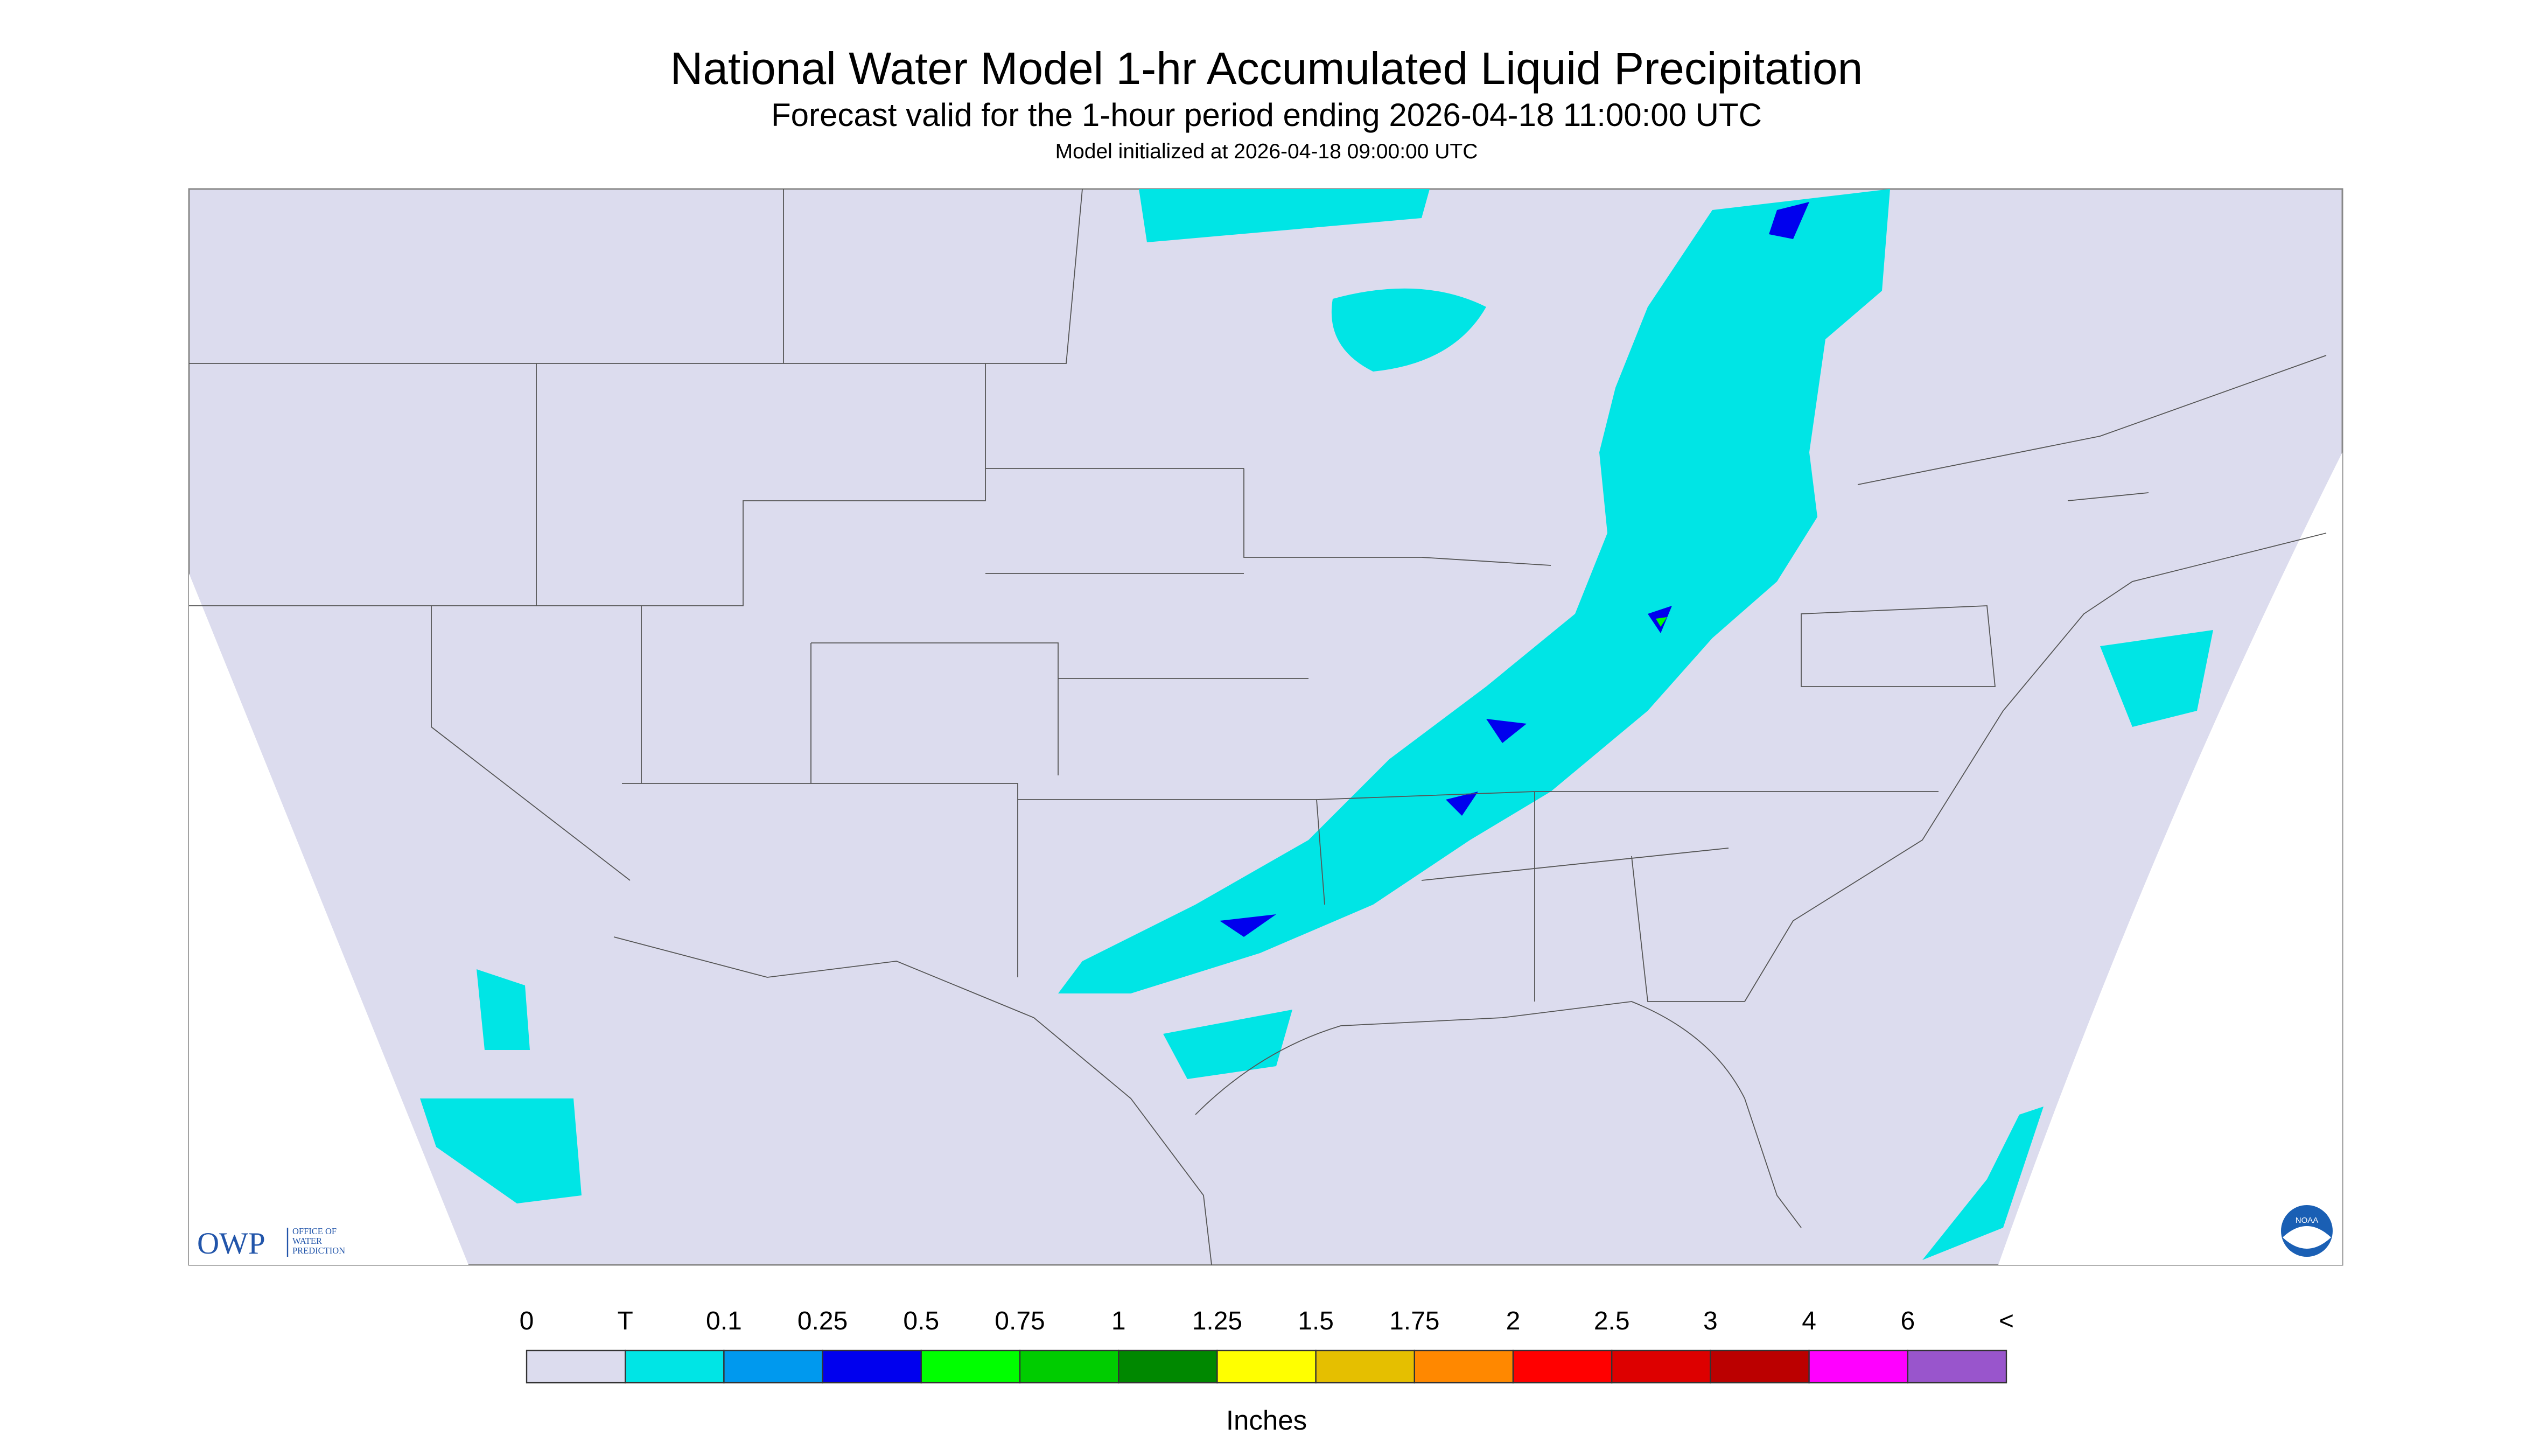  What do you see at coordinates (314, 1231) in the screenshot?
I see `owp-subtext-line: OFFICE OF` at bounding box center [314, 1231].